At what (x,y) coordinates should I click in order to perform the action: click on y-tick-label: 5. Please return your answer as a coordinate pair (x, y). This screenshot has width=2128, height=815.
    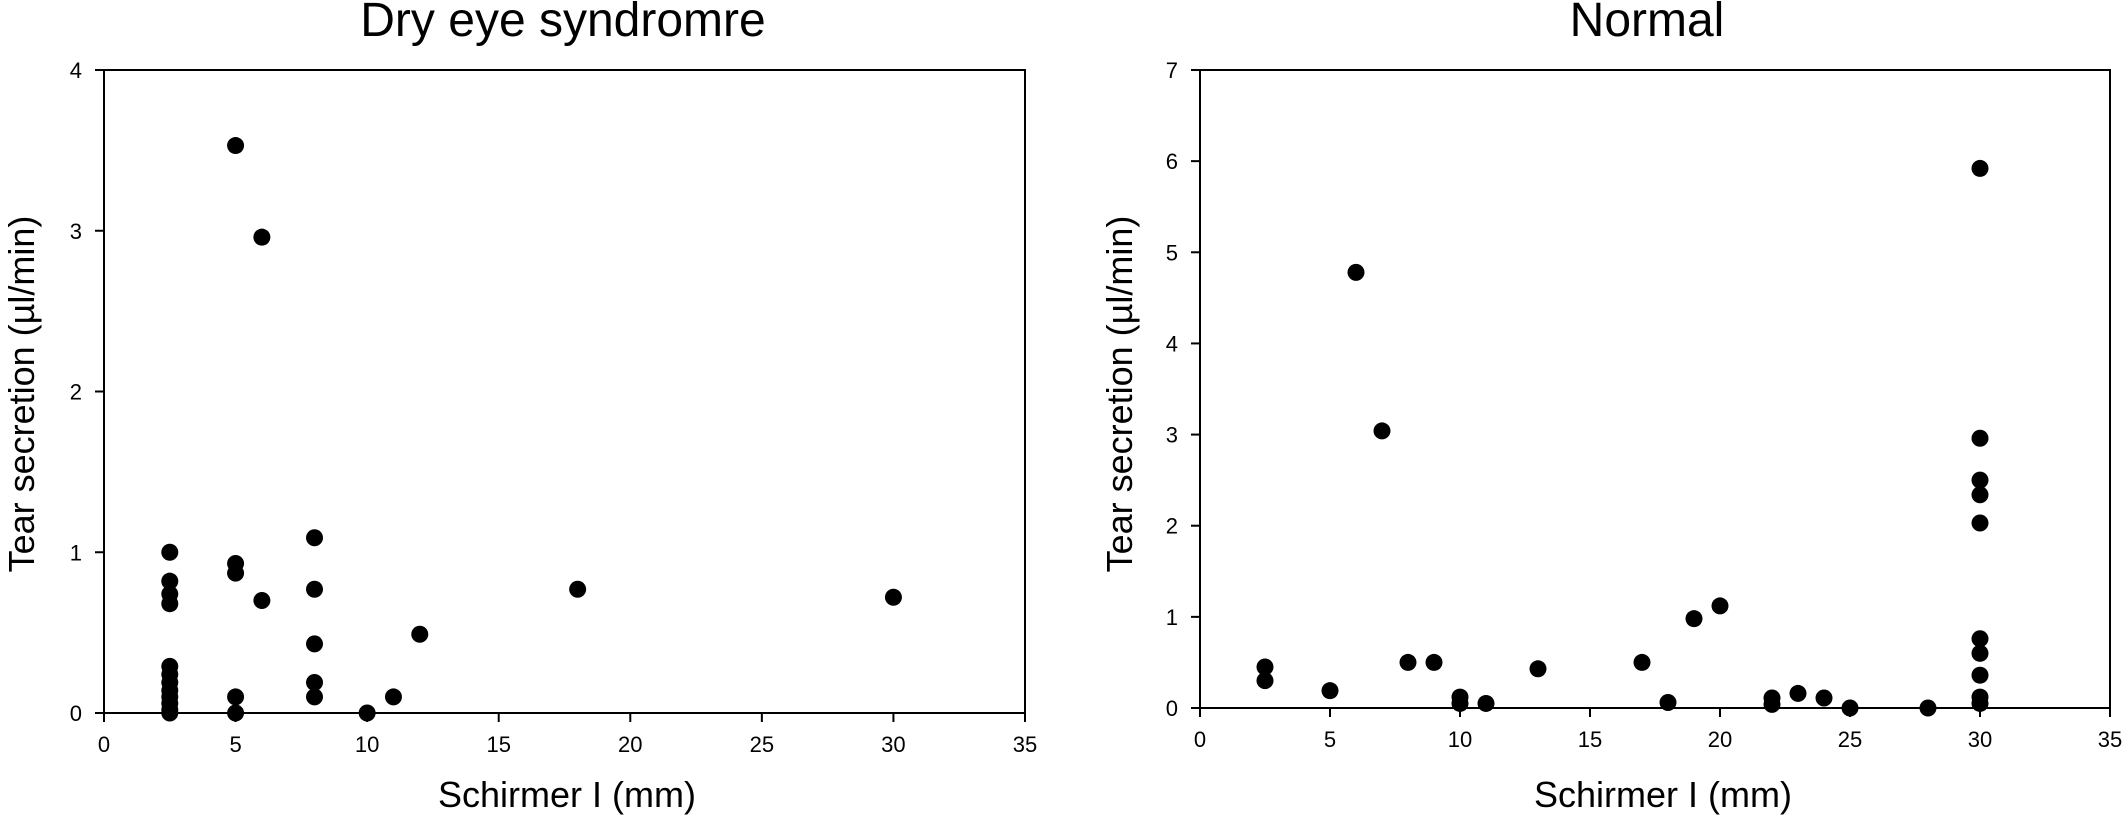
    Looking at the image, I should click on (1172, 252).